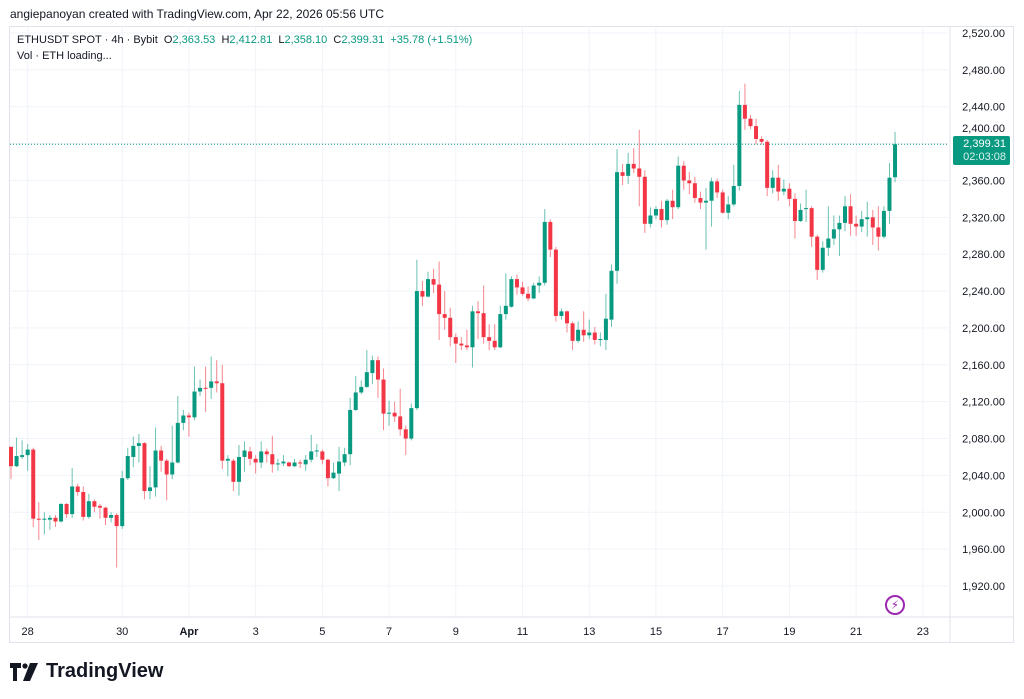 The width and height of the screenshot is (1024, 699). What do you see at coordinates (105, 671) in the screenshot?
I see `brand-name: TradingView` at bounding box center [105, 671].